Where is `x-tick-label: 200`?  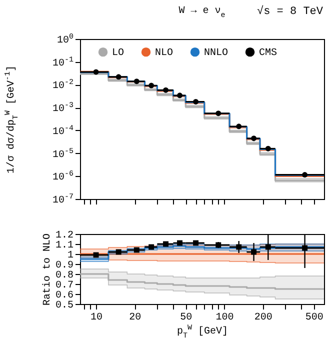 x-tick-label: 200 is located at coordinates (263, 318).